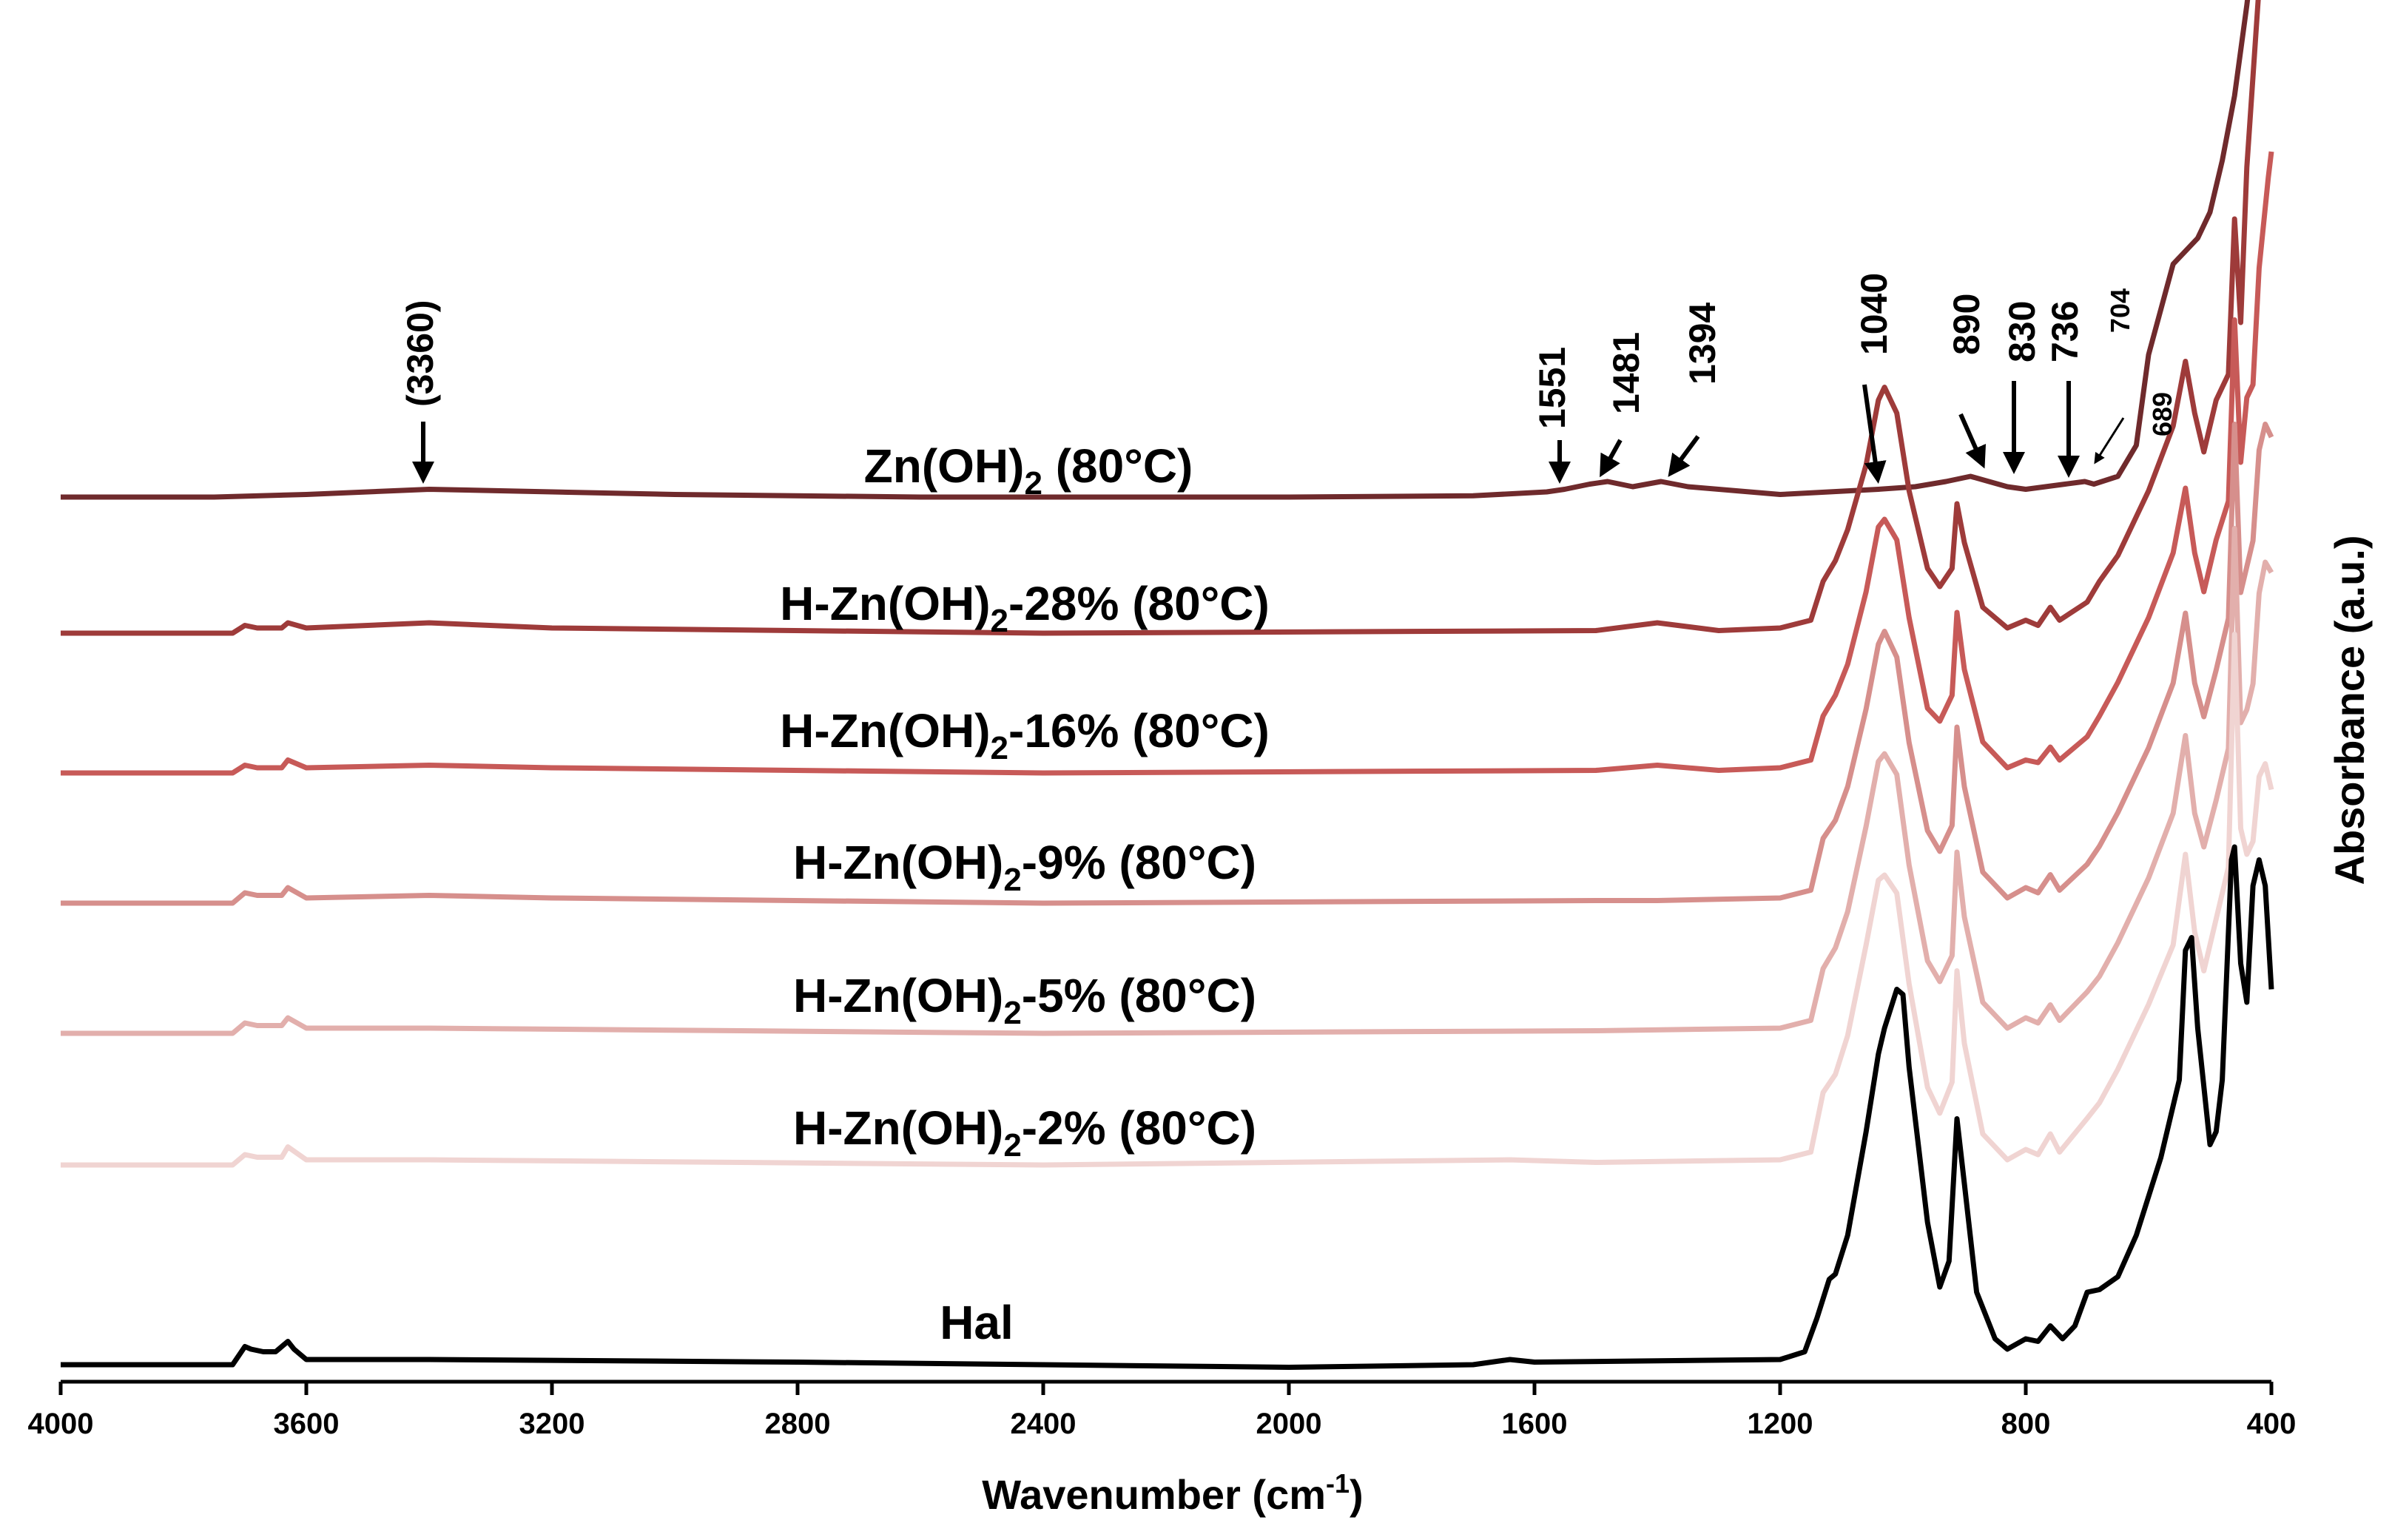 This screenshot has width=2392, height=1540. Describe the element at coordinates (2022, 331) in the screenshot. I see `peak-label: 830` at that location.